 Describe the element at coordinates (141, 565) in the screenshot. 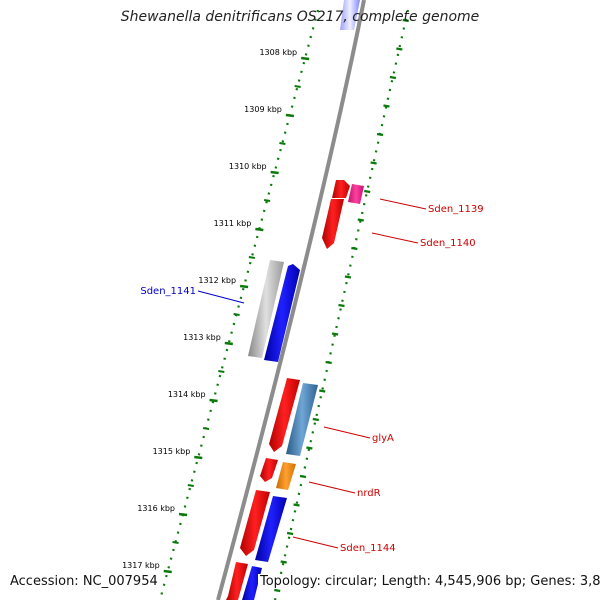

I see `tick-label: 1317 kbp` at that location.